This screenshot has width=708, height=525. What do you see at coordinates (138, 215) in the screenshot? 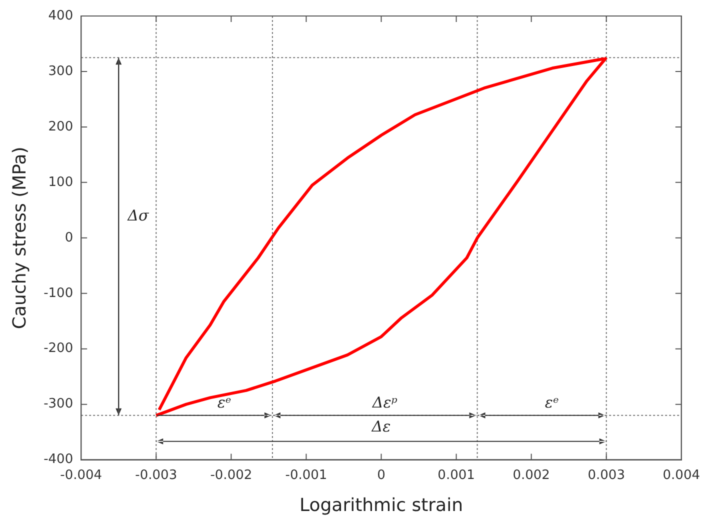
I see `annotation: Δσ` at bounding box center [138, 215].